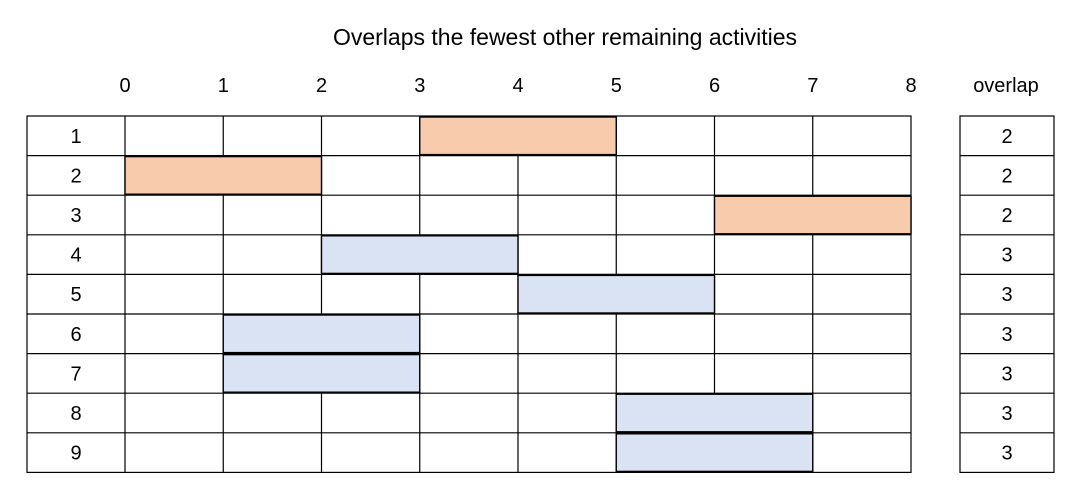 Image resolution: width=1085 pixels, height=498 pixels. I want to click on activity-label: 8, so click(75, 414).